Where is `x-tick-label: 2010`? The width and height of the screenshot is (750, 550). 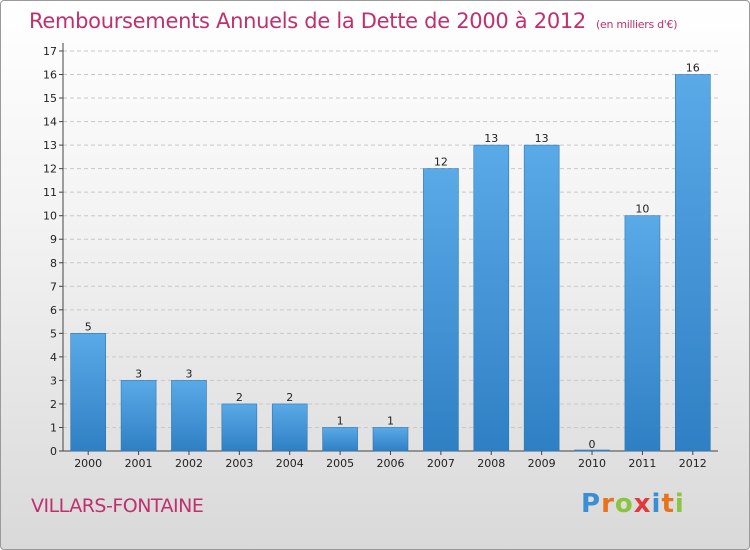 x-tick-label: 2010 is located at coordinates (592, 463).